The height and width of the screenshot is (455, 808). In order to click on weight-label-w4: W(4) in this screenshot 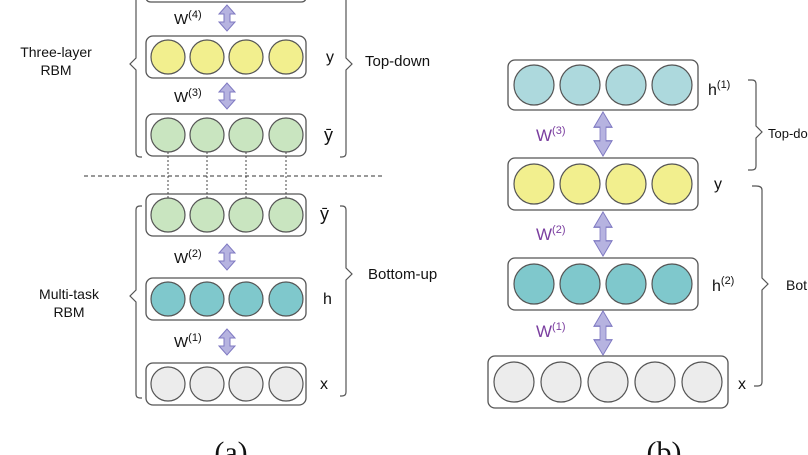, I will do `click(188, 18)`.